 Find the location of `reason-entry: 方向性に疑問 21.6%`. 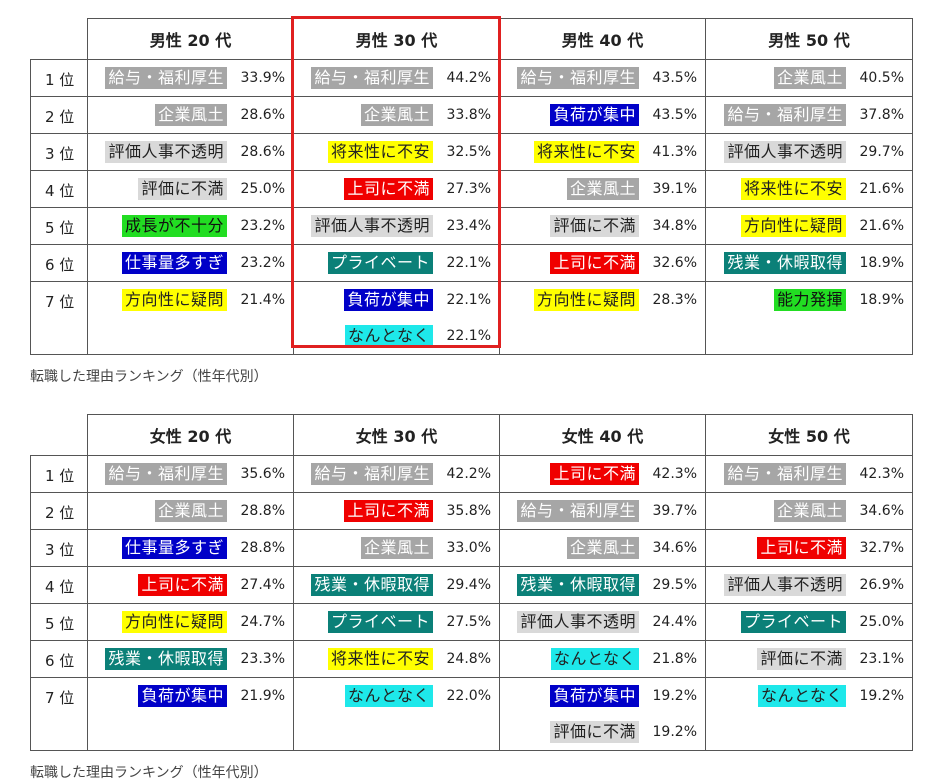

reason-entry: 方向性に疑問 21.6% is located at coordinates (809, 226).